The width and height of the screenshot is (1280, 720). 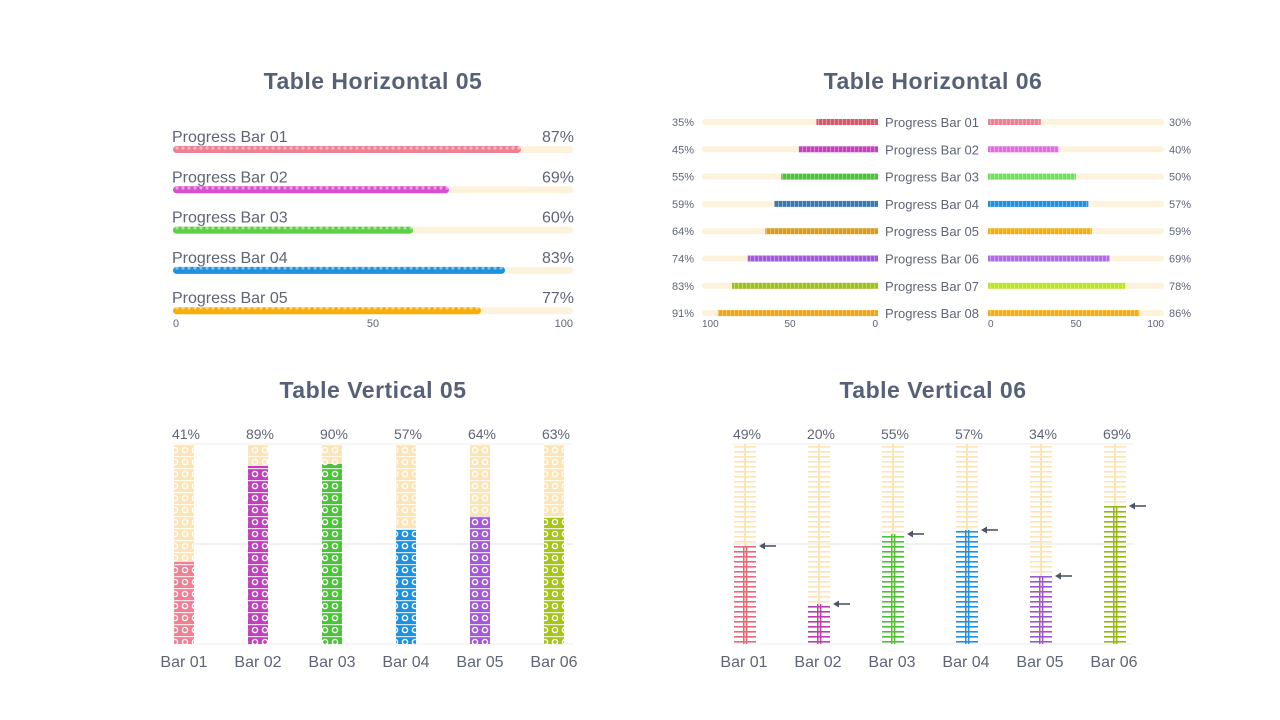 What do you see at coordinates (821, 434) in the screenshot?
I see `v06-value-label: 20%` at bounding box center [821, 434].